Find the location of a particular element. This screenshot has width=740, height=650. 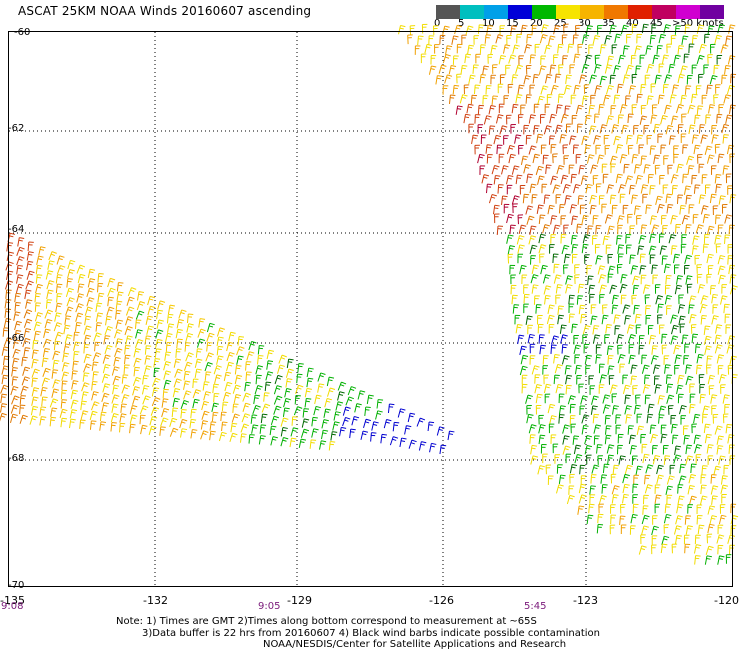

lat-label: -64 is located at coordinates (16, 229).